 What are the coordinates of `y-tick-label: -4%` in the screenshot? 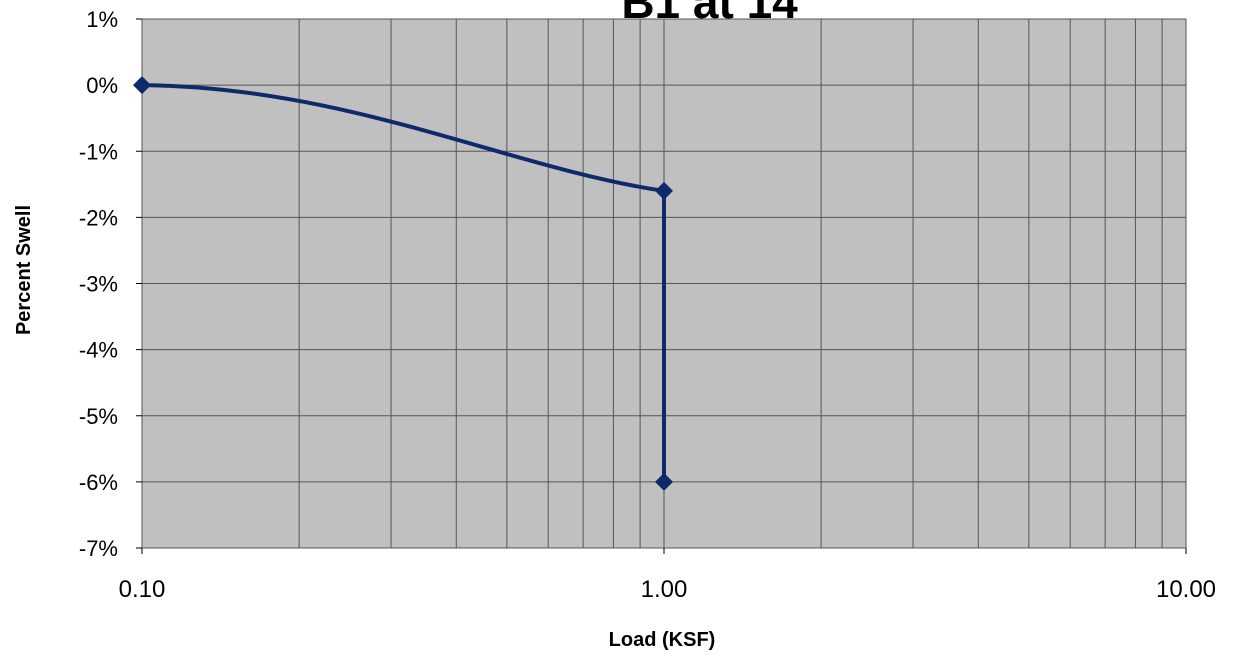 It's located at (98, 350).